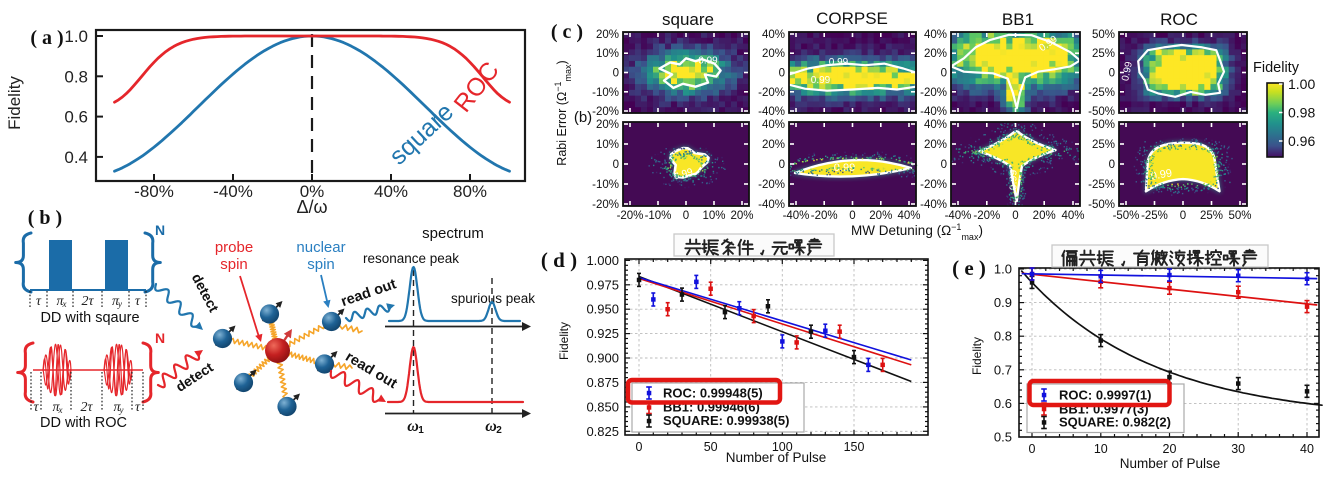 The width and height of the screenshot is (1331, 492). What do you see at coordinates (1115, 422) in the screenshot?
I see `svg-text: SQUARE: 0.982(2)` at bounding box center [1115, 422].